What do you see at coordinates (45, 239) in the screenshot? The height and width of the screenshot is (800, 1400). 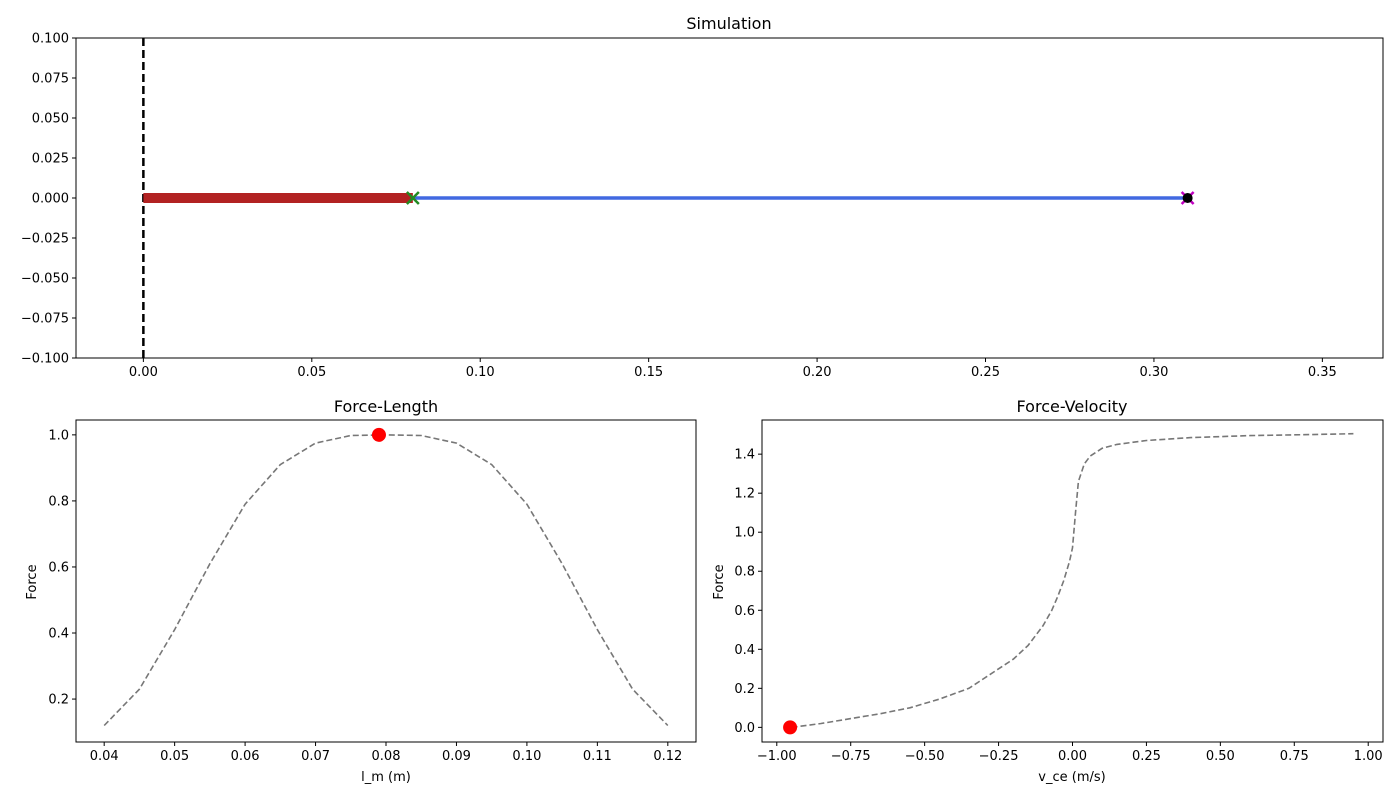 I see `simulation-ytick-label: −0.025` at bounding box center [45, 239].